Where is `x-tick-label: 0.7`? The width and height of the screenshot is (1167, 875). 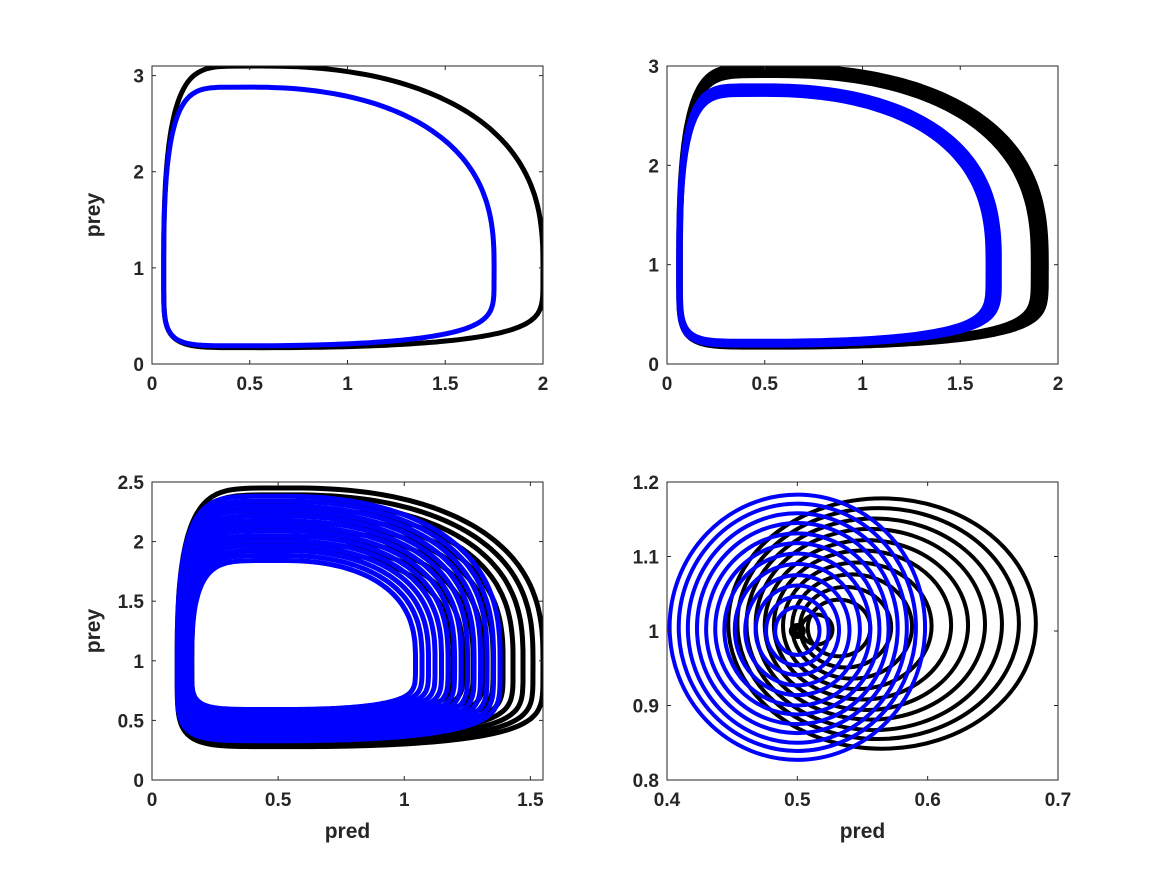
x-tick-label: 0.7 is located at coordinates (1058, 800).